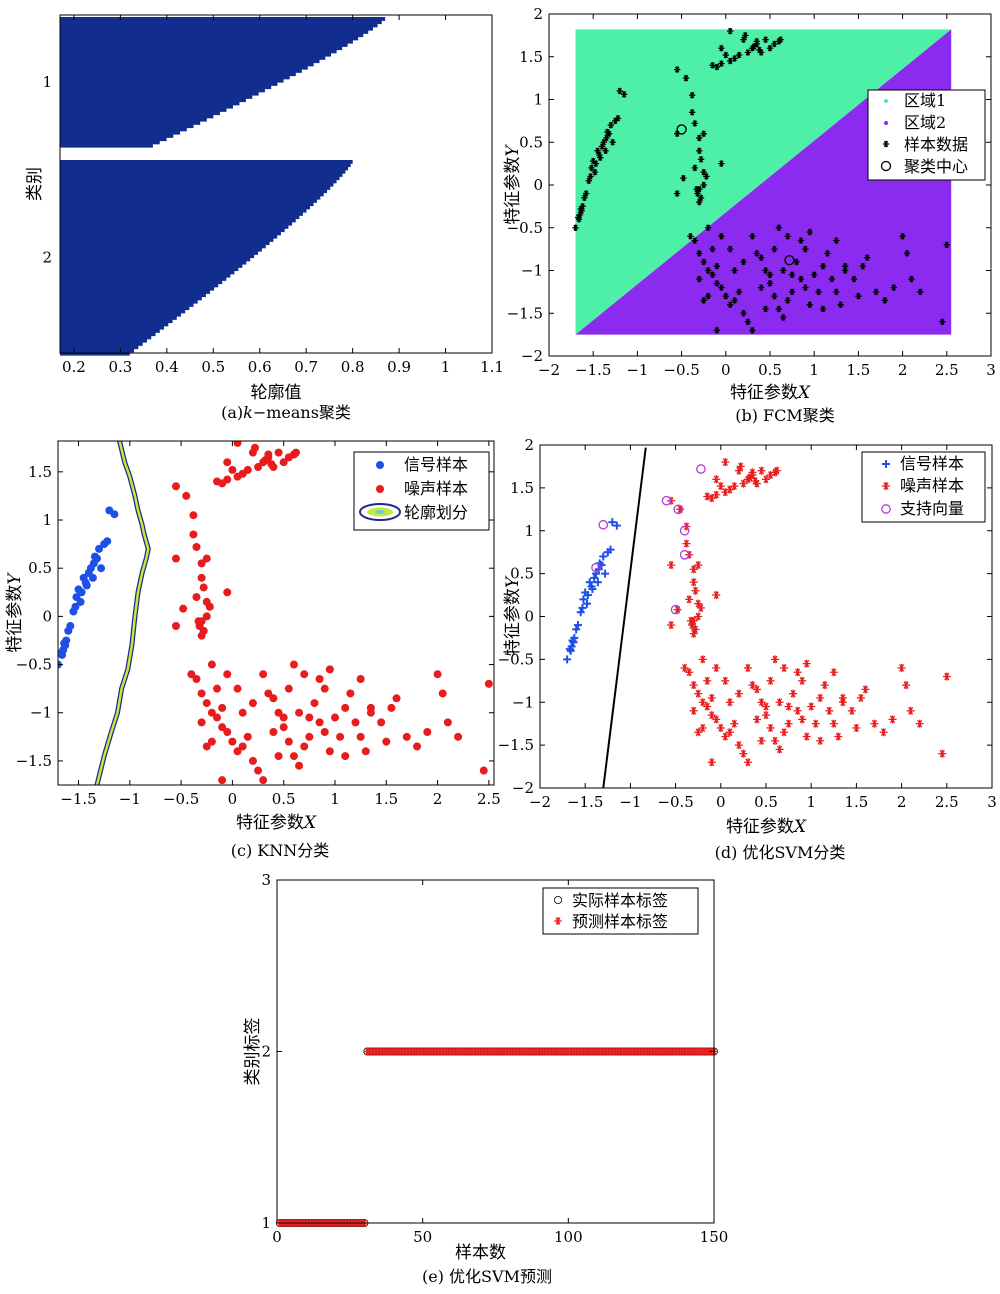  I want to click on legend-label-1: 区域1, so click(925, 100).